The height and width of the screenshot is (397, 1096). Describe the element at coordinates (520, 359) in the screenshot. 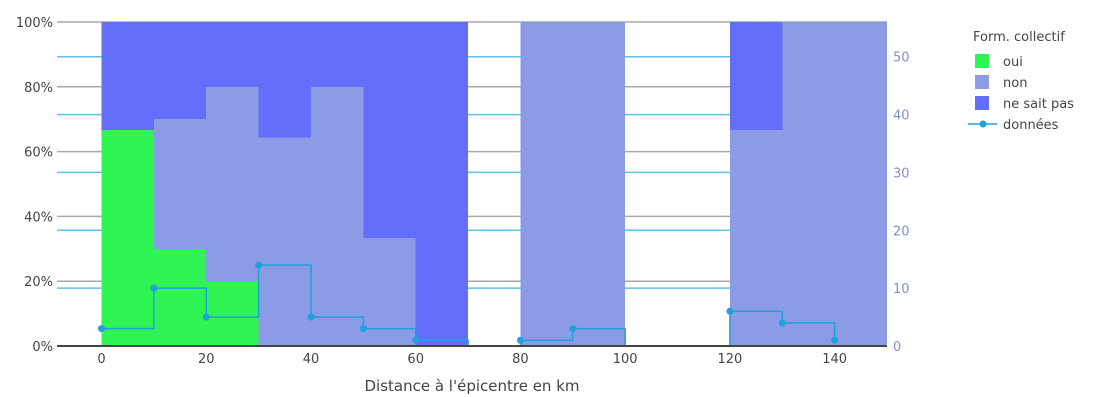

I see `x-tick-label: 80` at that location.